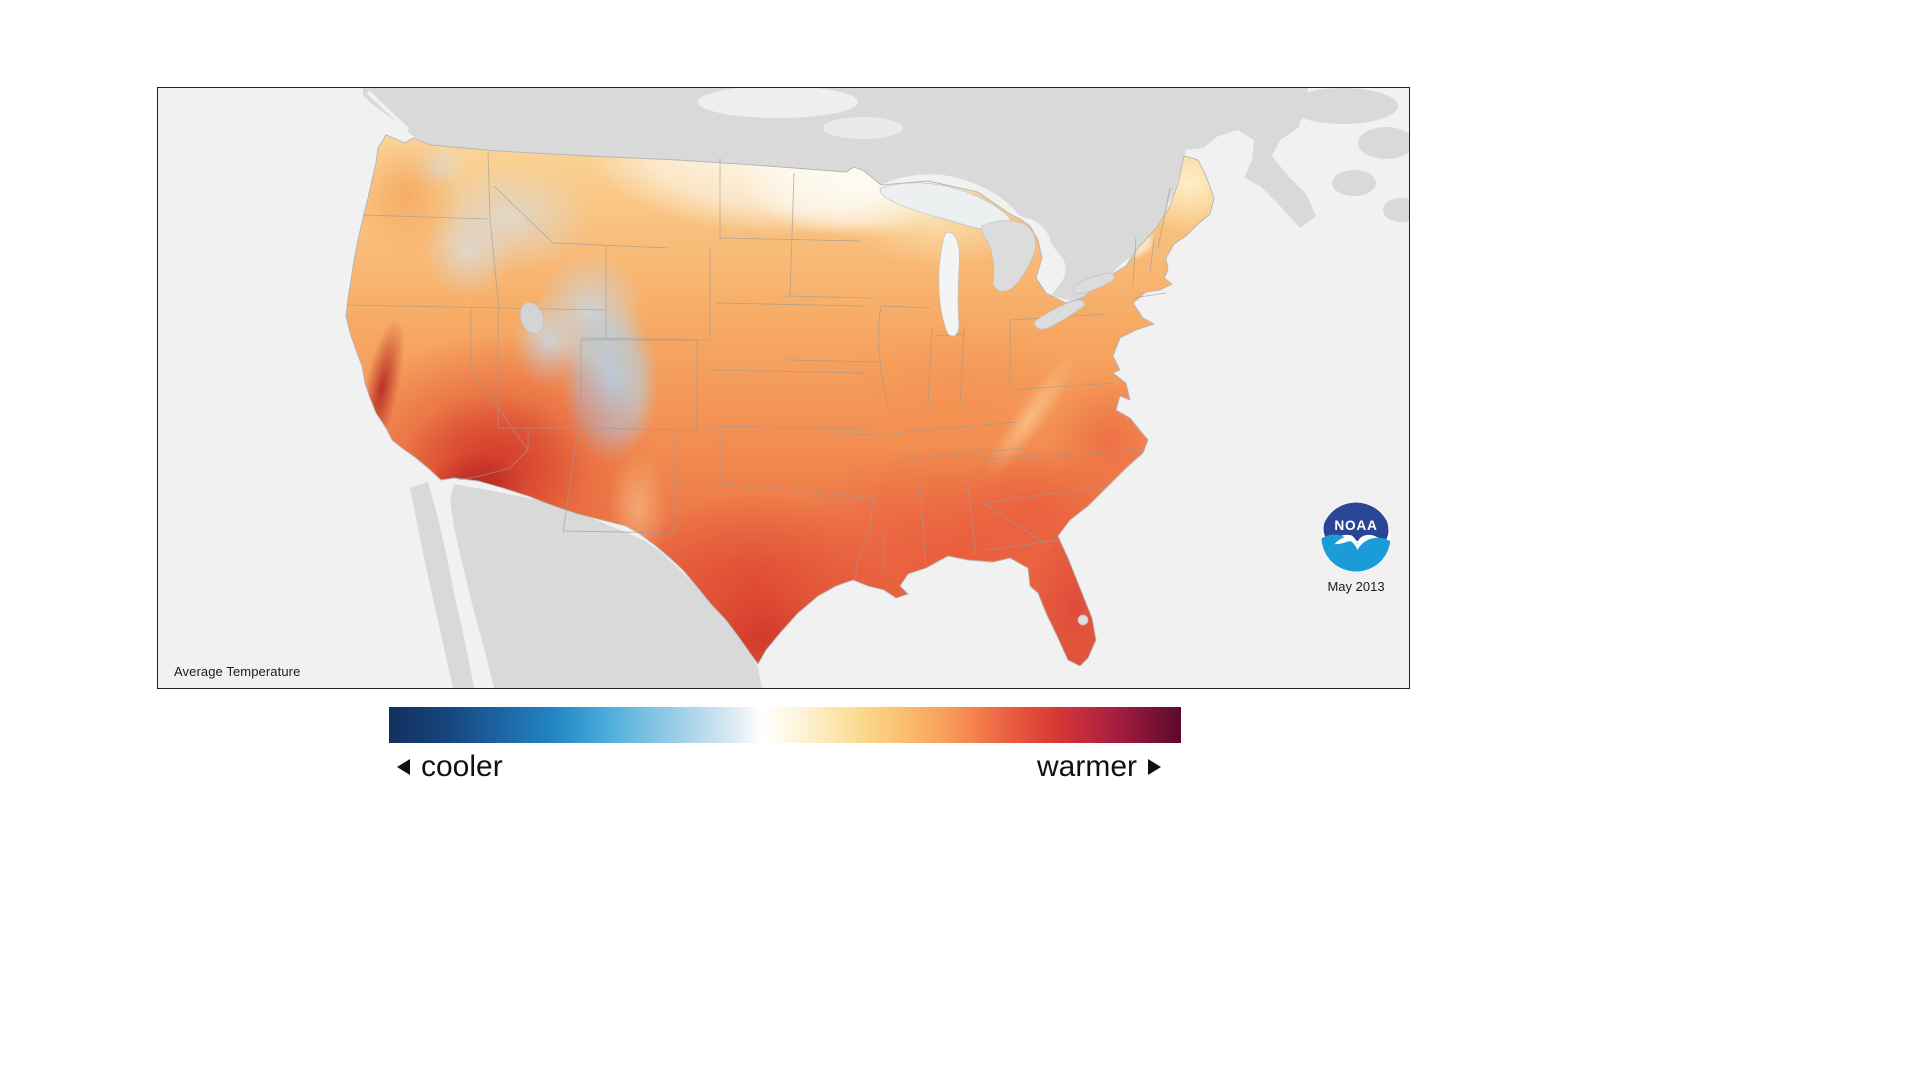 This screenshot has height=1080, width=1920. Describe the element at coordinates (785, 767) in the screenshot. I see `legend-labels: cooler warmer` at that location.